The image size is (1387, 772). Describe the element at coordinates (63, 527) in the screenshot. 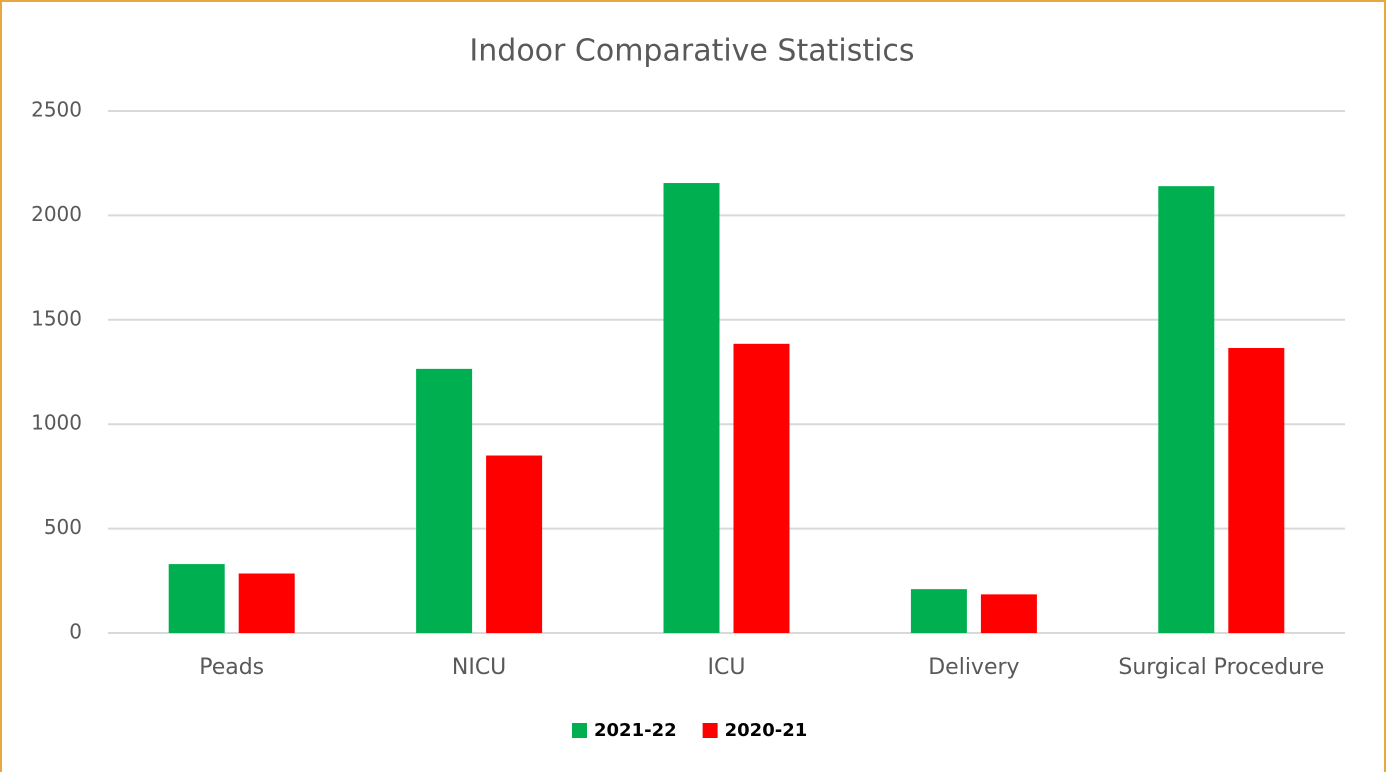

I see `y-tick-label: 500` at that location.